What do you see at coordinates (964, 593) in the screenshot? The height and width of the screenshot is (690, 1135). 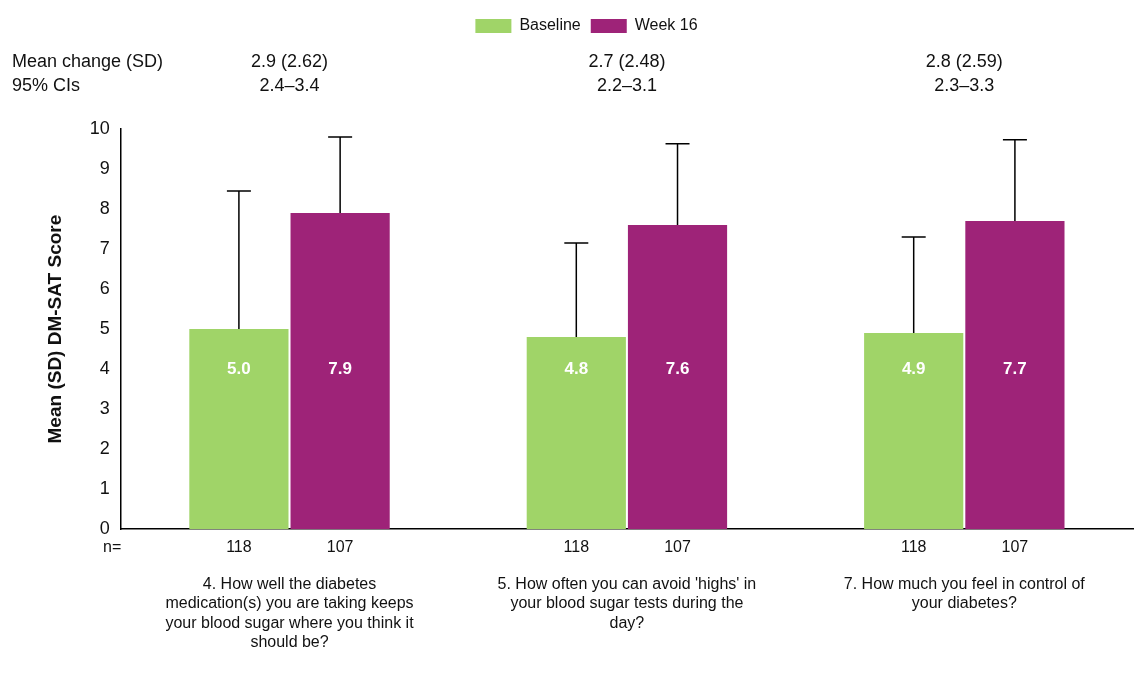 I see `x-tick-label: 7. How much you feel in control of your diabetes?` at bounding box center [964, 593].